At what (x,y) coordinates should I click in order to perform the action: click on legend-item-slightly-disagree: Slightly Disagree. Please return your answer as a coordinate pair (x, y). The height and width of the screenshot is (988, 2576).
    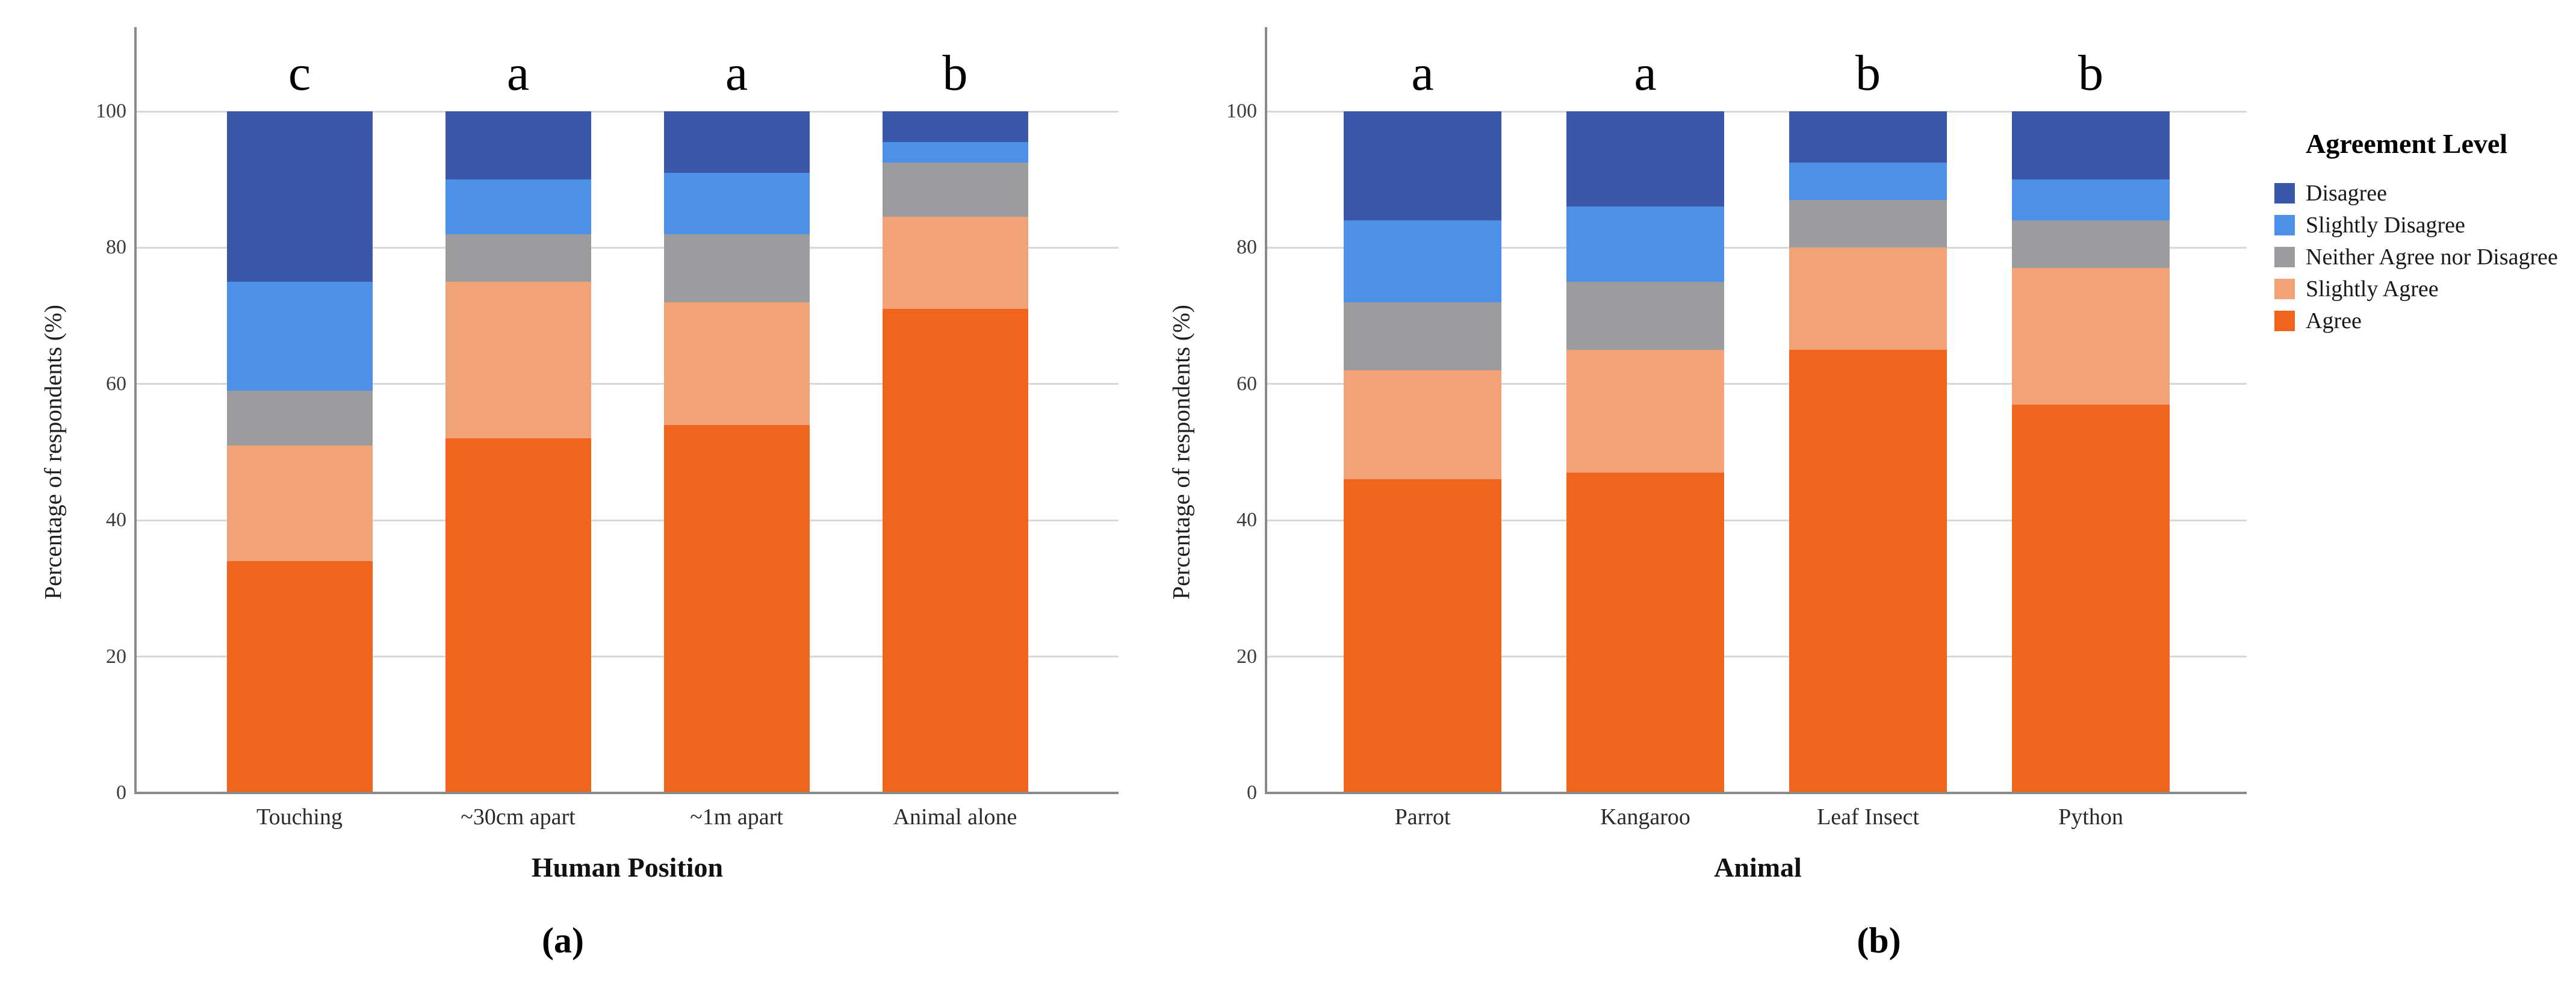
    Looking at the image, I should click on (2369, 225).